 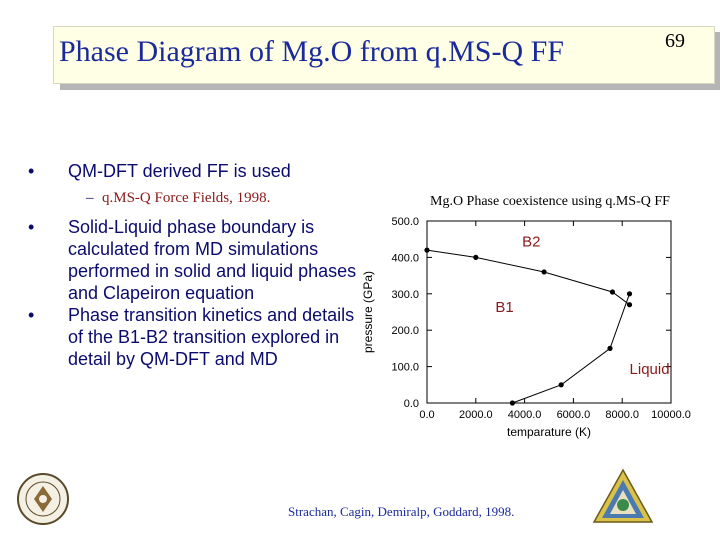 I want to click on x-tick-label: 10000.0, so click(x=671, y=415).